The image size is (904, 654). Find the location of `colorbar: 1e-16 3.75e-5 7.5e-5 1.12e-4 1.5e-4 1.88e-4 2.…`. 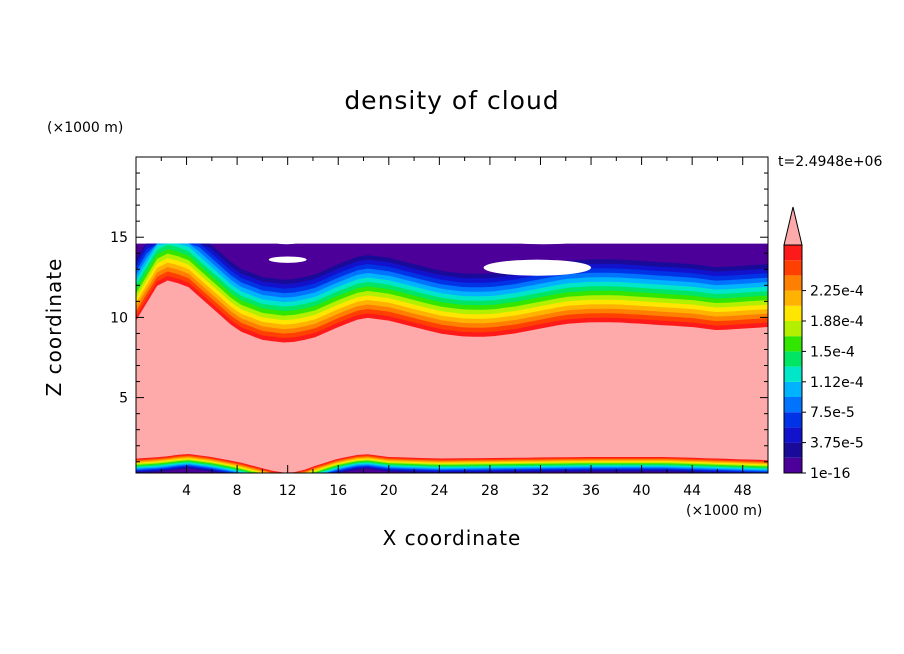

colorbar: 1e-16 3.75e-5 7.5e-5 1.12e-4 1.5e-4 1.88e-4 2.… is located at coordinates (823, 344).